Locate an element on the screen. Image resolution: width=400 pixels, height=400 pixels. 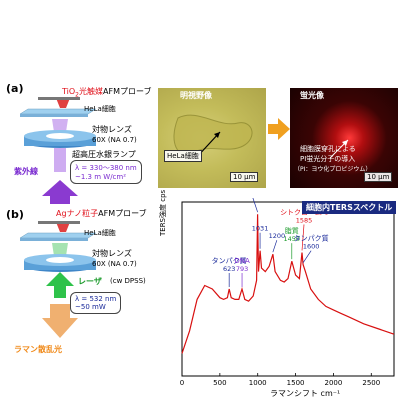
hela-cell-label-a: HeLa細胞 is located at coordinates (100, 109).